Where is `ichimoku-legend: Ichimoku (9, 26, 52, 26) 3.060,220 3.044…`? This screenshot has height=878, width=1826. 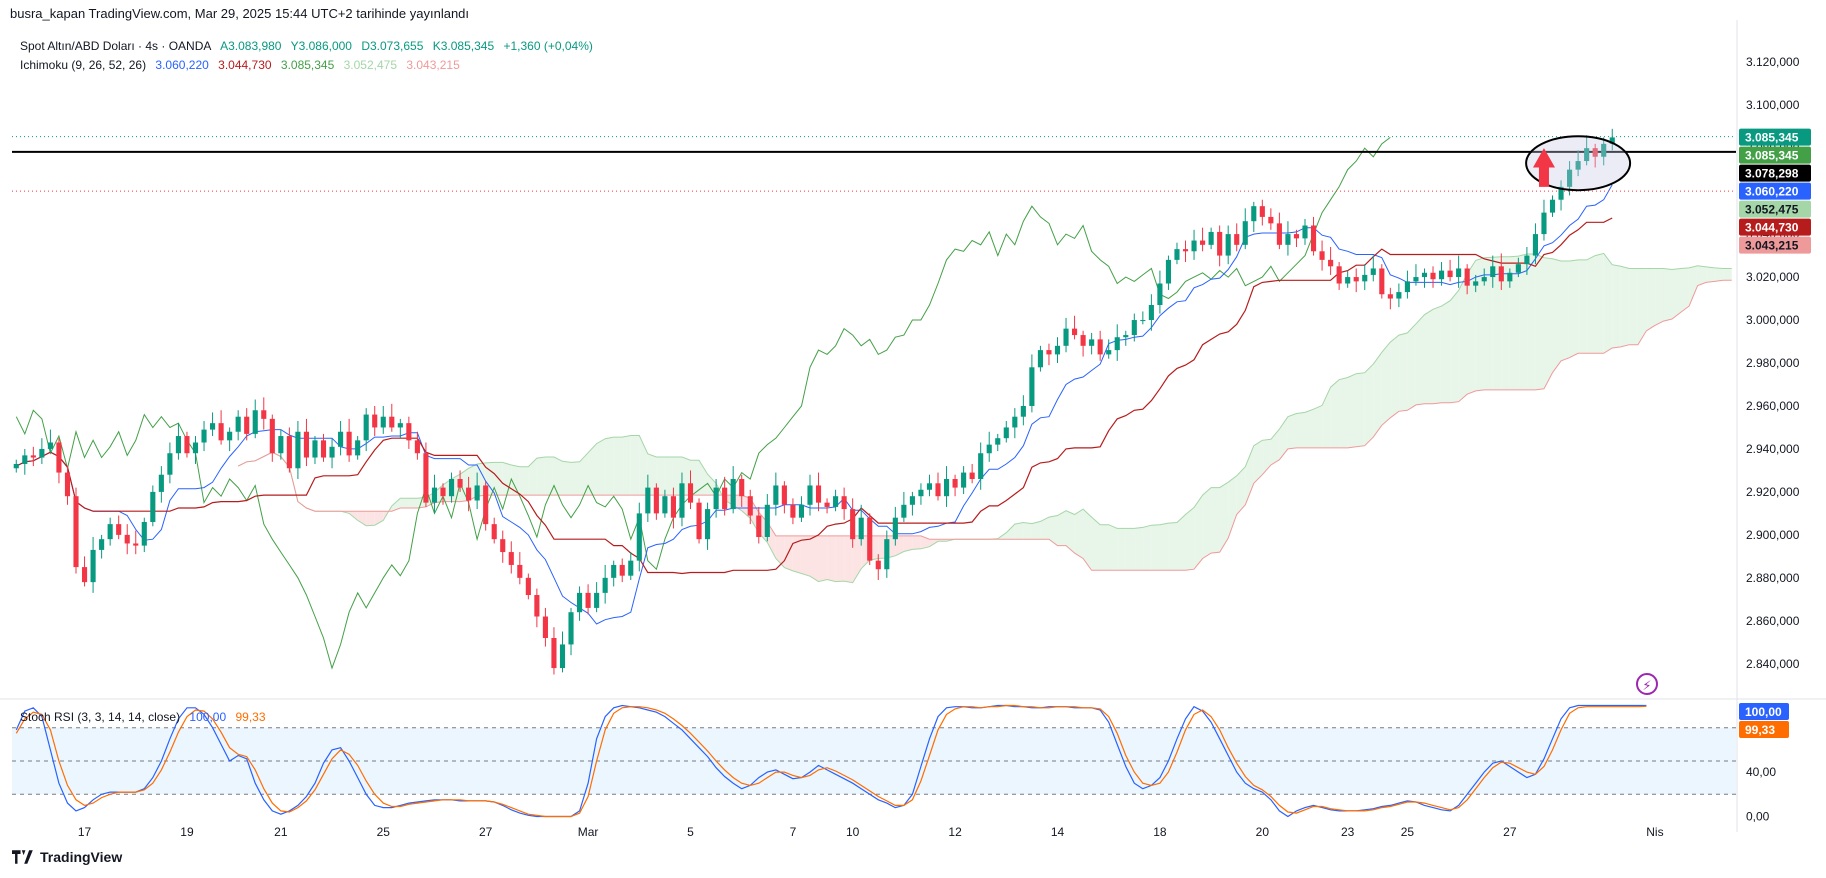
ichimoku-legend: Ichimoku (9, 26, 52, 26) 3.060,220 3.044… is located at coordinates (243, 65).